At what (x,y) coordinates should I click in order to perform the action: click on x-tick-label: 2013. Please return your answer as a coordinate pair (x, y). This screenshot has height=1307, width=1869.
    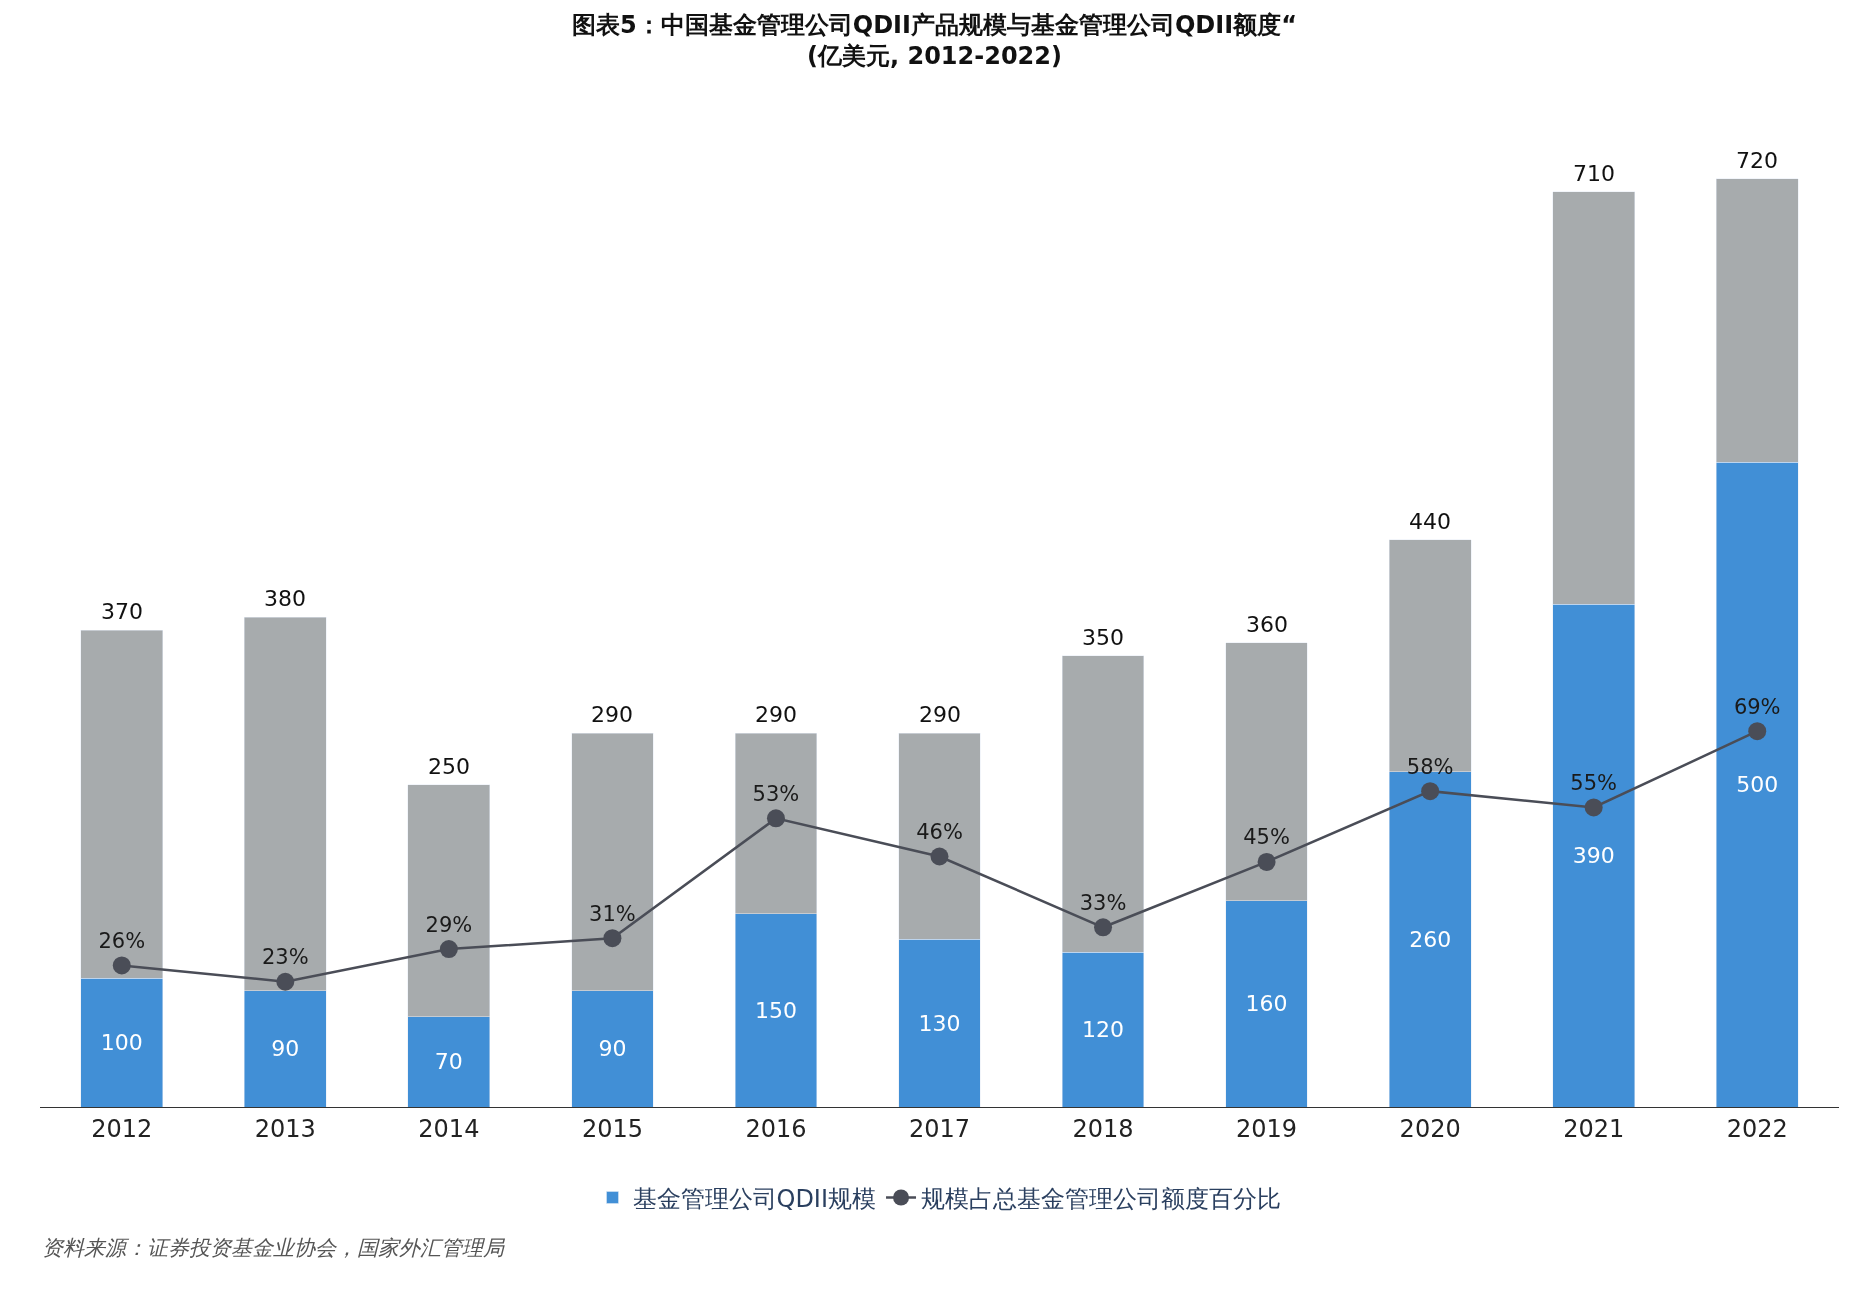
    Looking at the image, I should click on (285, 1128).